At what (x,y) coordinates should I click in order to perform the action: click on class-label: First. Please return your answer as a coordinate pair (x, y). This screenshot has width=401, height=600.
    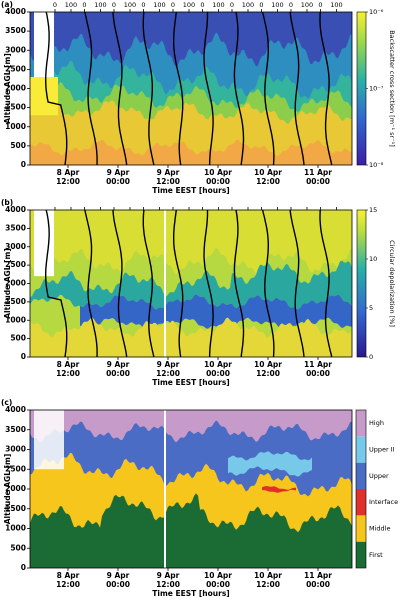
    Looking at the image, I should click on (376, 555).